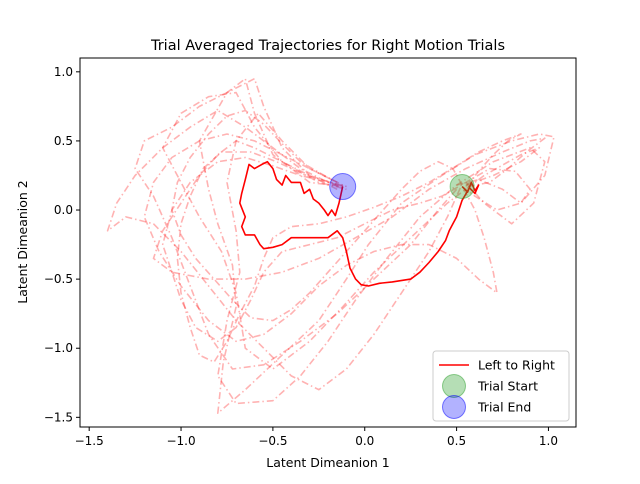  I want to click on legend-box, so click(501, 386).